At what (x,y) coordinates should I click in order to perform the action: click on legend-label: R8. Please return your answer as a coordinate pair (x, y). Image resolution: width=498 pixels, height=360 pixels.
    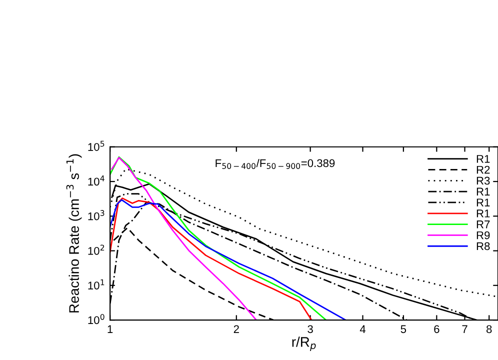
    Looking at the image, I should click on (483, 246).